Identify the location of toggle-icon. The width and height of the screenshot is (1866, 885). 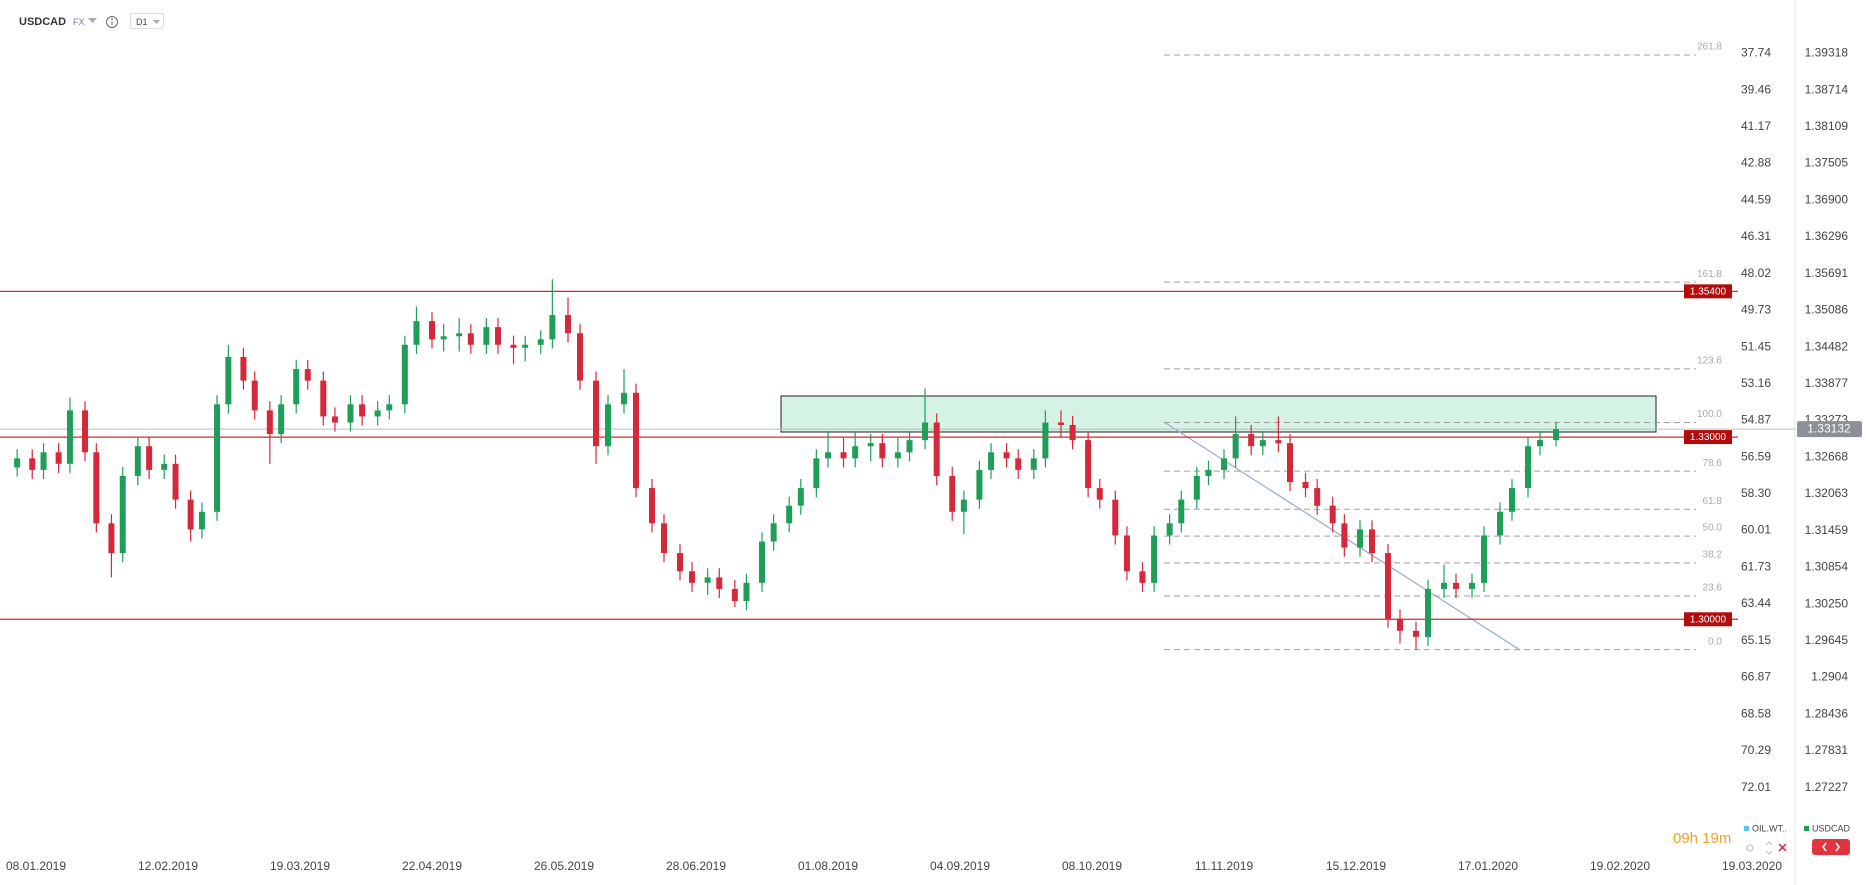
(1831, 847).